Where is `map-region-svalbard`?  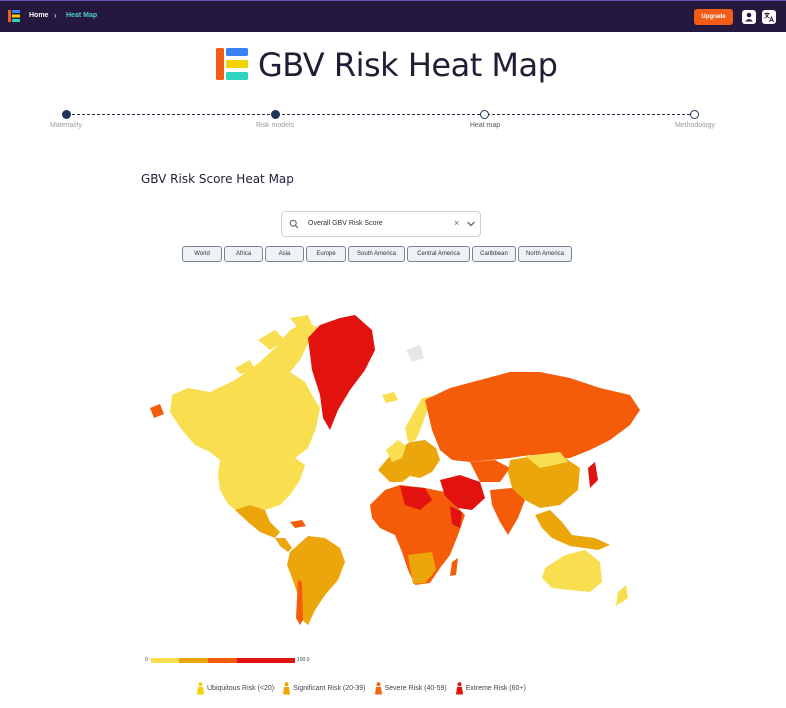
map-region-svalbard is located at coordinates (415, 353).